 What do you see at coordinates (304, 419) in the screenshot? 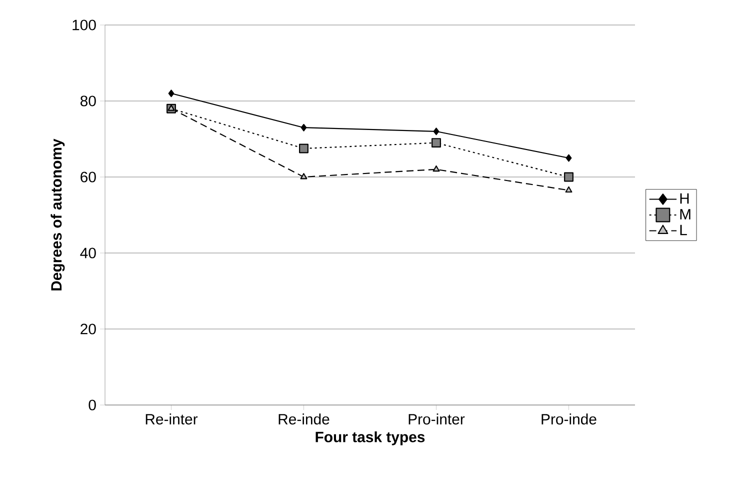
I see `x-tick-label: Re-inde` at bounding box center [304, 419].